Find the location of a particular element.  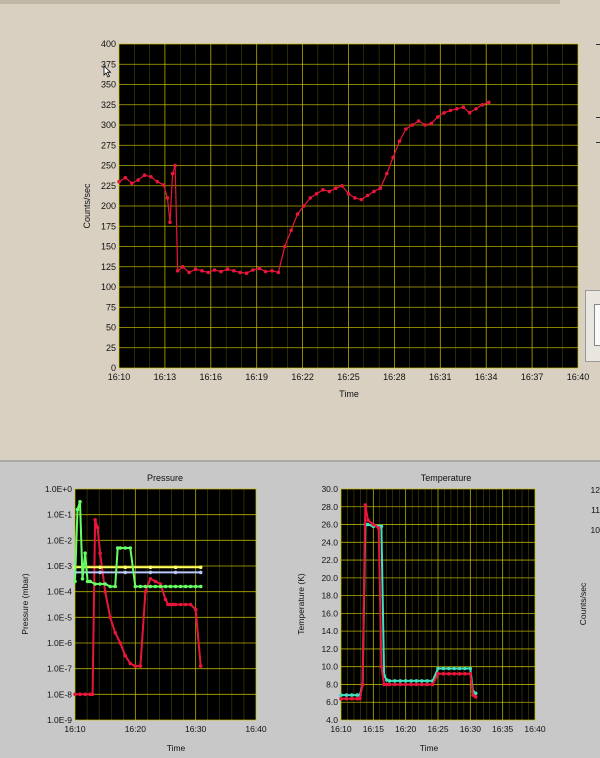

y-tick-label: 25 is located at coordinates (111, 348).